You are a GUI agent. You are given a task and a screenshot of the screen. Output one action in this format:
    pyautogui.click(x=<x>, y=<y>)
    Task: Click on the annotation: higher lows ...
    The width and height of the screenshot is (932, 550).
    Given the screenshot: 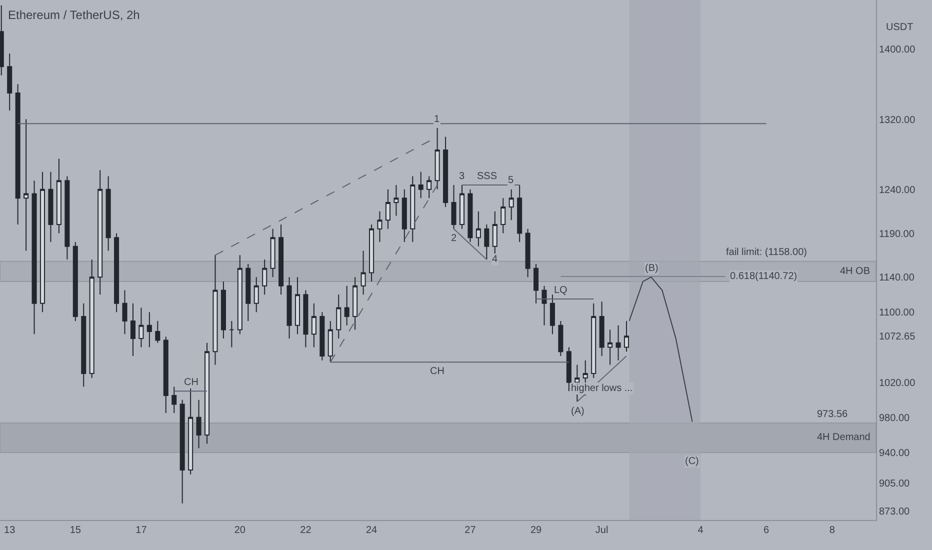 What is the action you would take?
    pyautogui.click(x=602, y=388)
    